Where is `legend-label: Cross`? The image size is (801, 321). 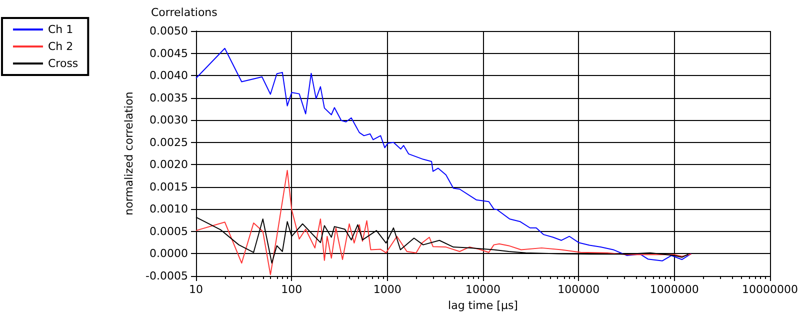 legend-label: Cross is located at coordinates (63, 63).